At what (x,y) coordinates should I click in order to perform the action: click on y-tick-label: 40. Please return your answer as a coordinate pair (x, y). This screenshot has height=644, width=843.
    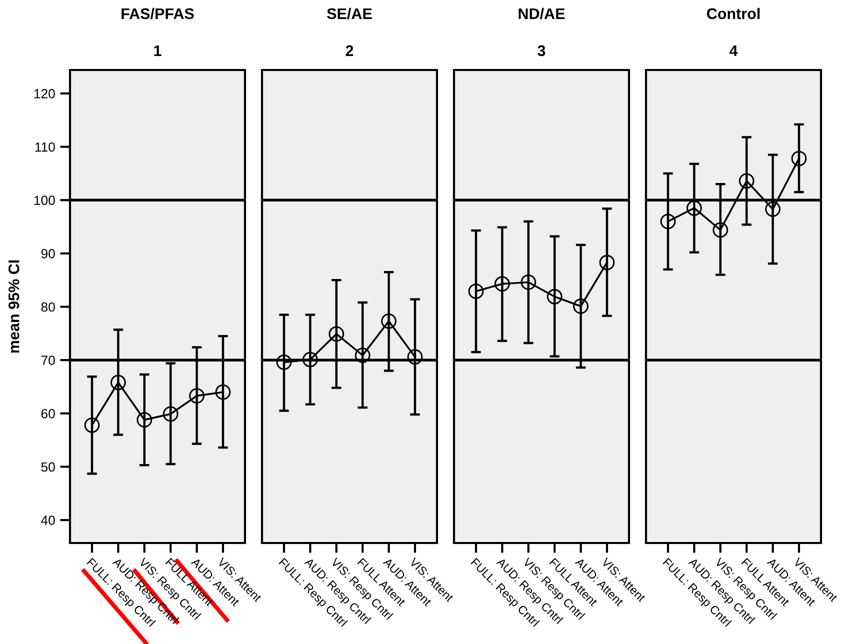
    Looking at the image, I should click on (48, 520).